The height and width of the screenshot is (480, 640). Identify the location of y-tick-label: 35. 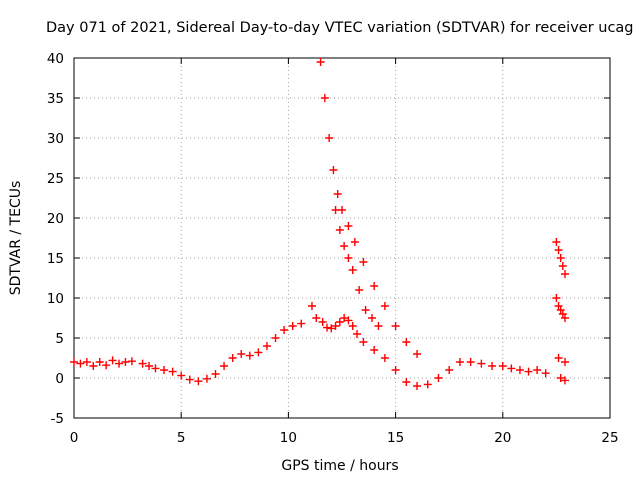
(55, 99).